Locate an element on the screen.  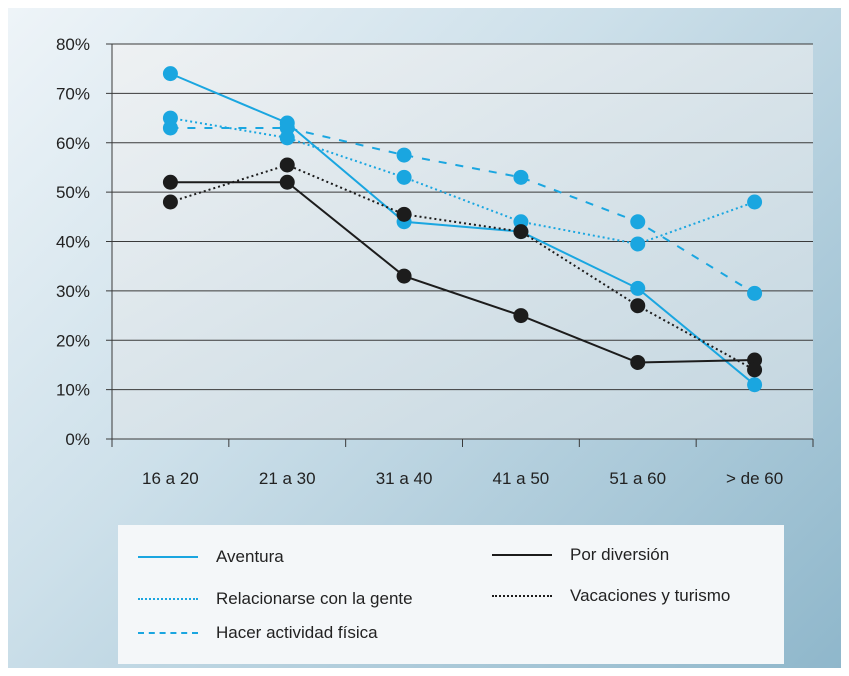
x-tick-label: 31 a 40 is located at coordinates (404, 478).